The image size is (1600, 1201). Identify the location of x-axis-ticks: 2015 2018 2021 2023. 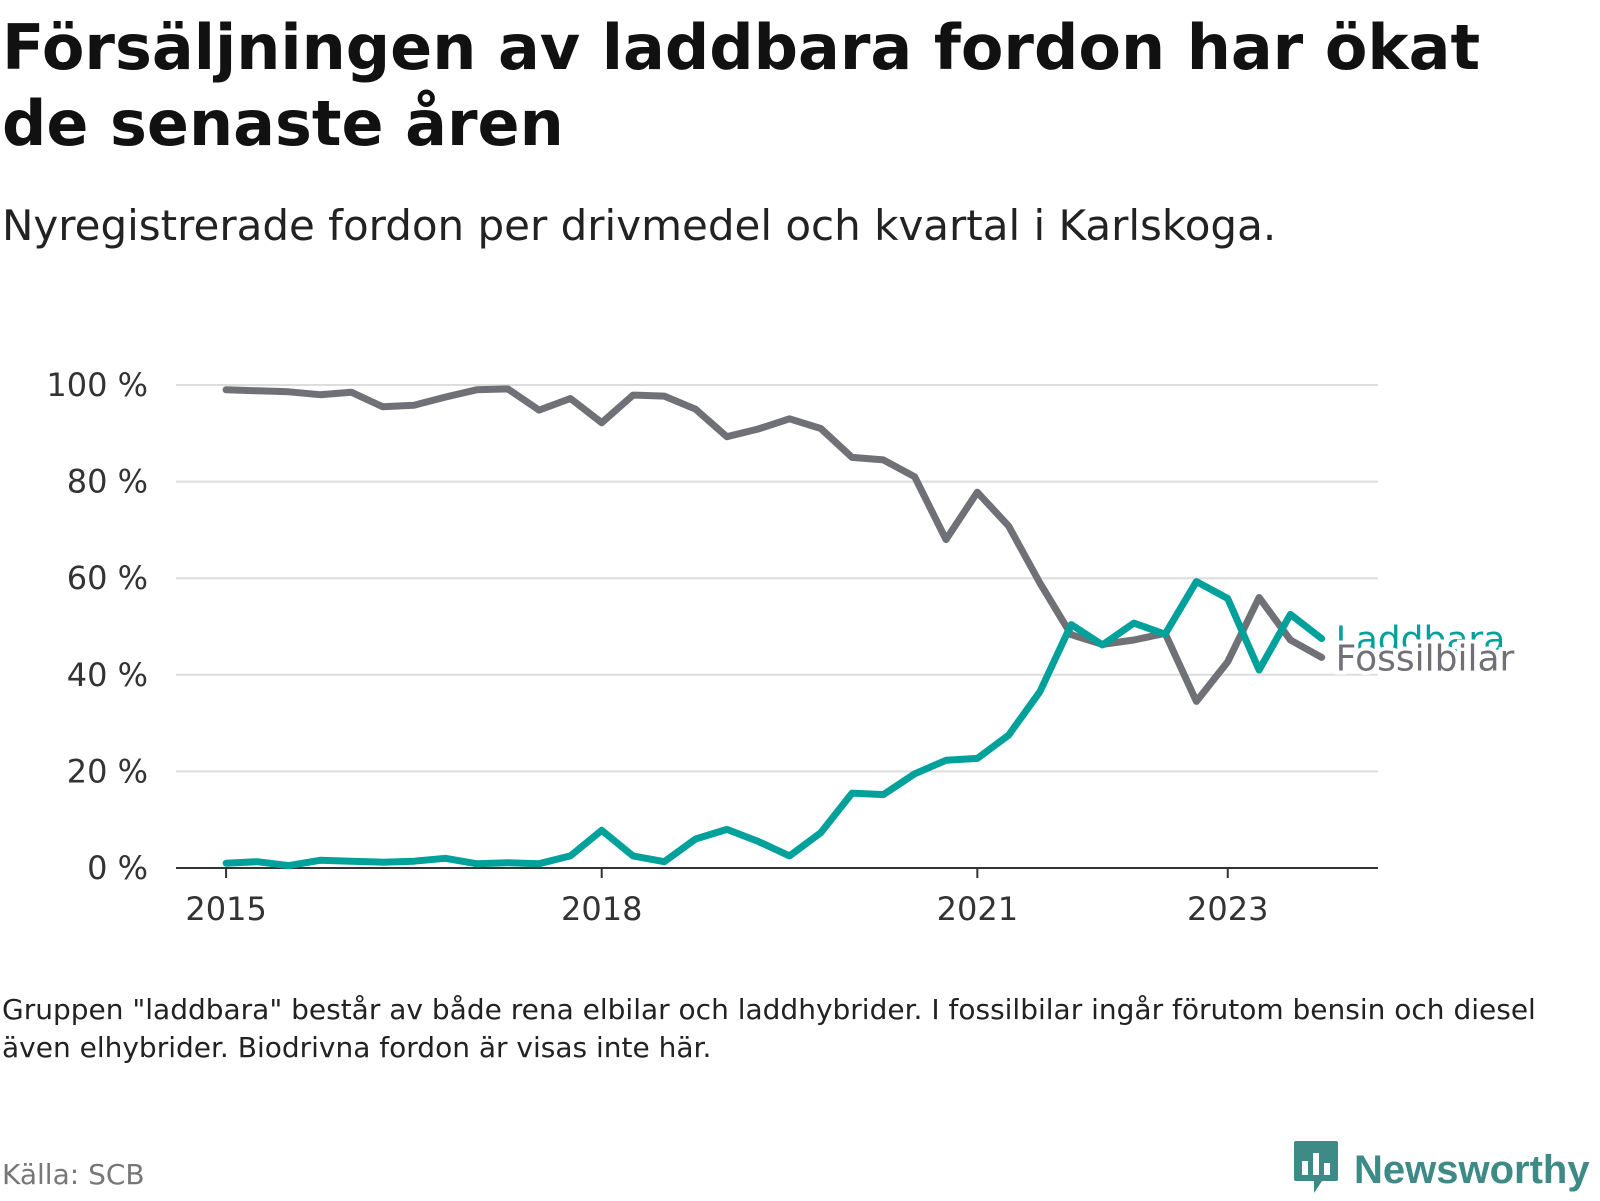
(726, 898).